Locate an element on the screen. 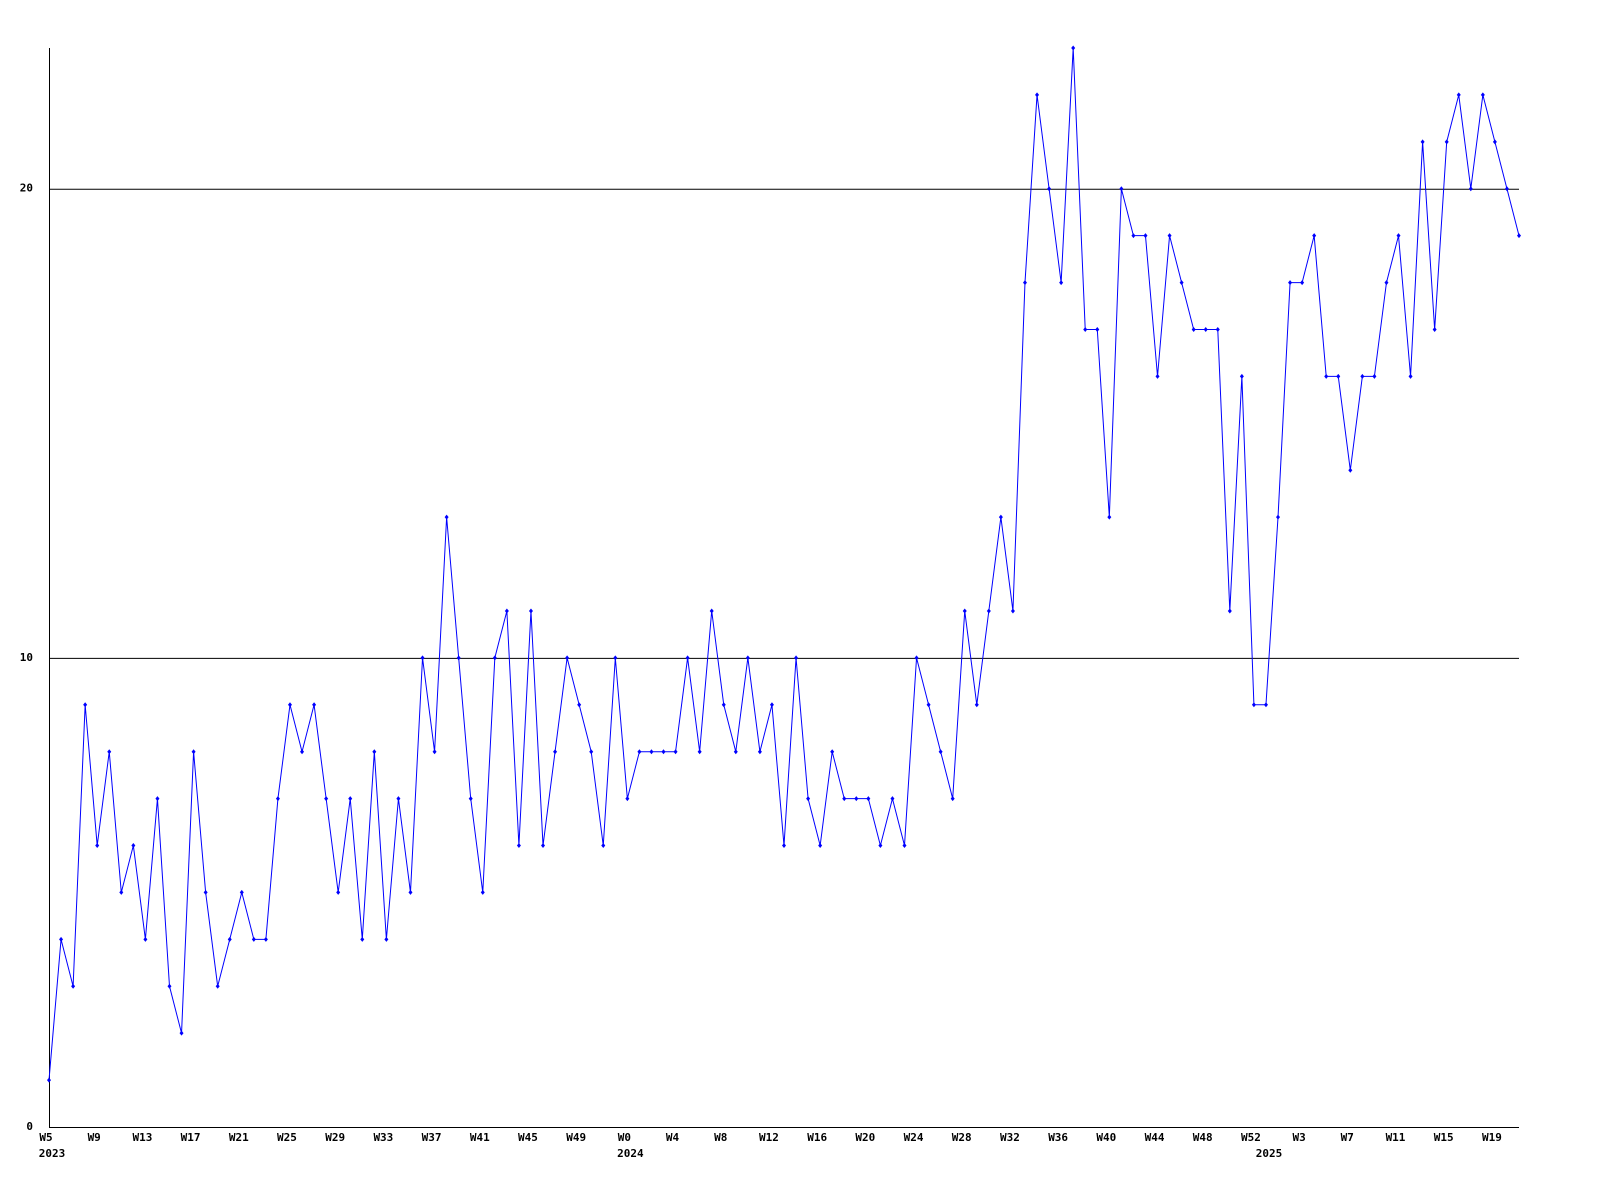  x-tick-label: W28 is located at coordinates (962, 1137).